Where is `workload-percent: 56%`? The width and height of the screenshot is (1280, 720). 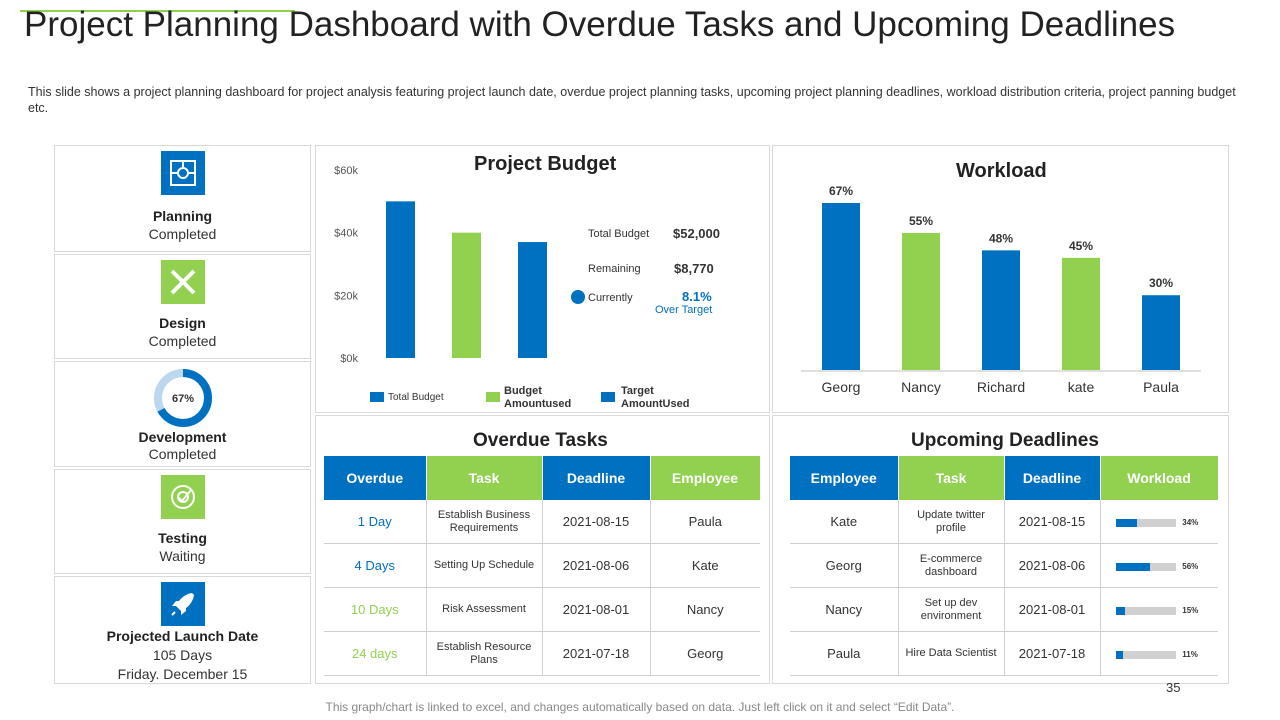 workload-percent: 56% is located at coordinates (1190, 567).